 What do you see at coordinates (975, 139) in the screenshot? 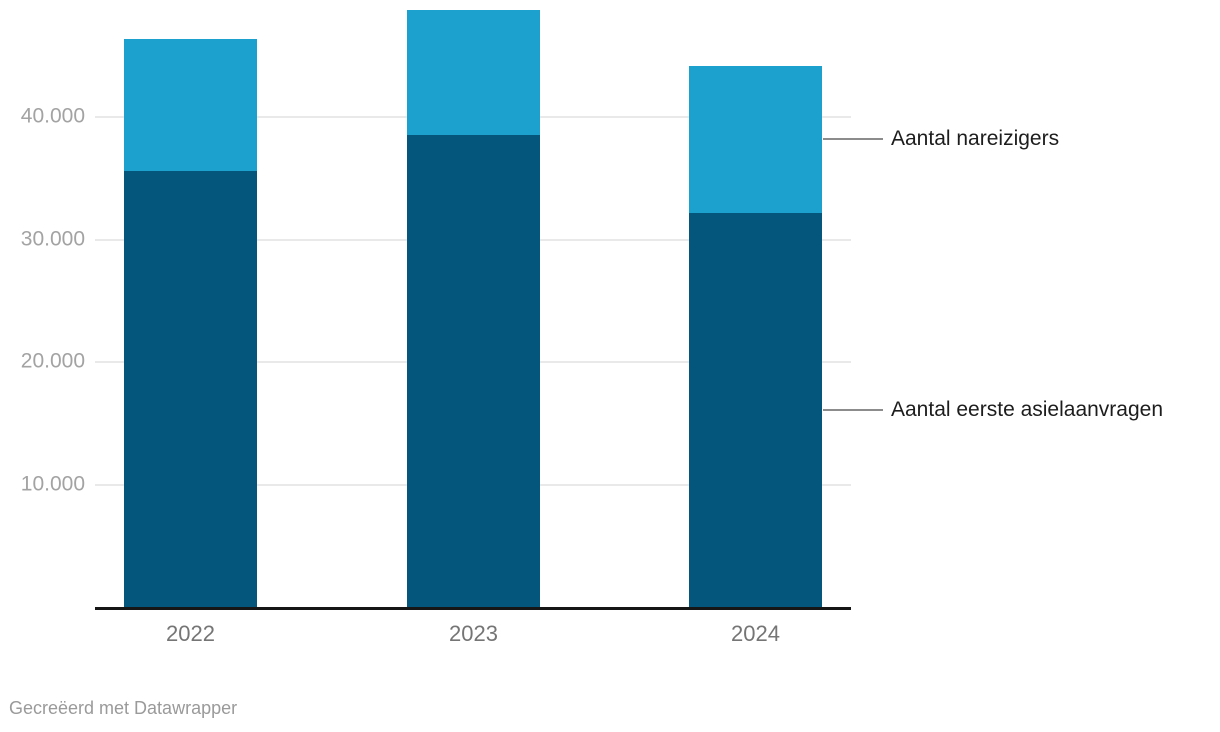
I see `annotation-label-nareizigers: Aantal nareizigers` at bounding box center [975, 139].